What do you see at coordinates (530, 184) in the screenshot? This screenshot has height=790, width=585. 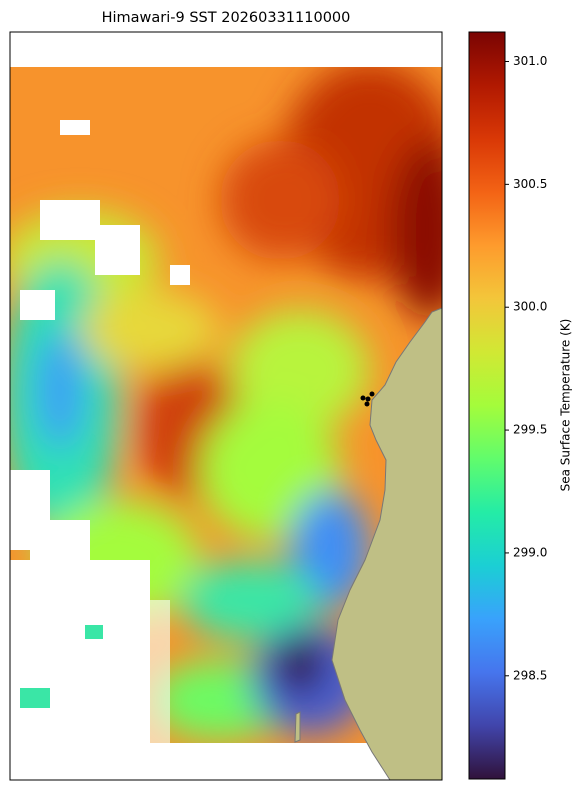 I see `colorbar-tick-label: 300.5` at bounding box center [530, 184].